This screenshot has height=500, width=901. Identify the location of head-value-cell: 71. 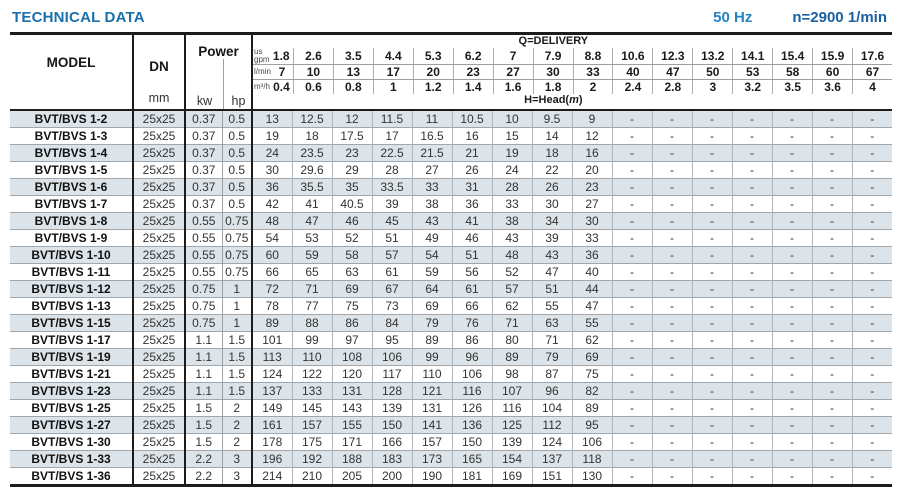
(512, 323).